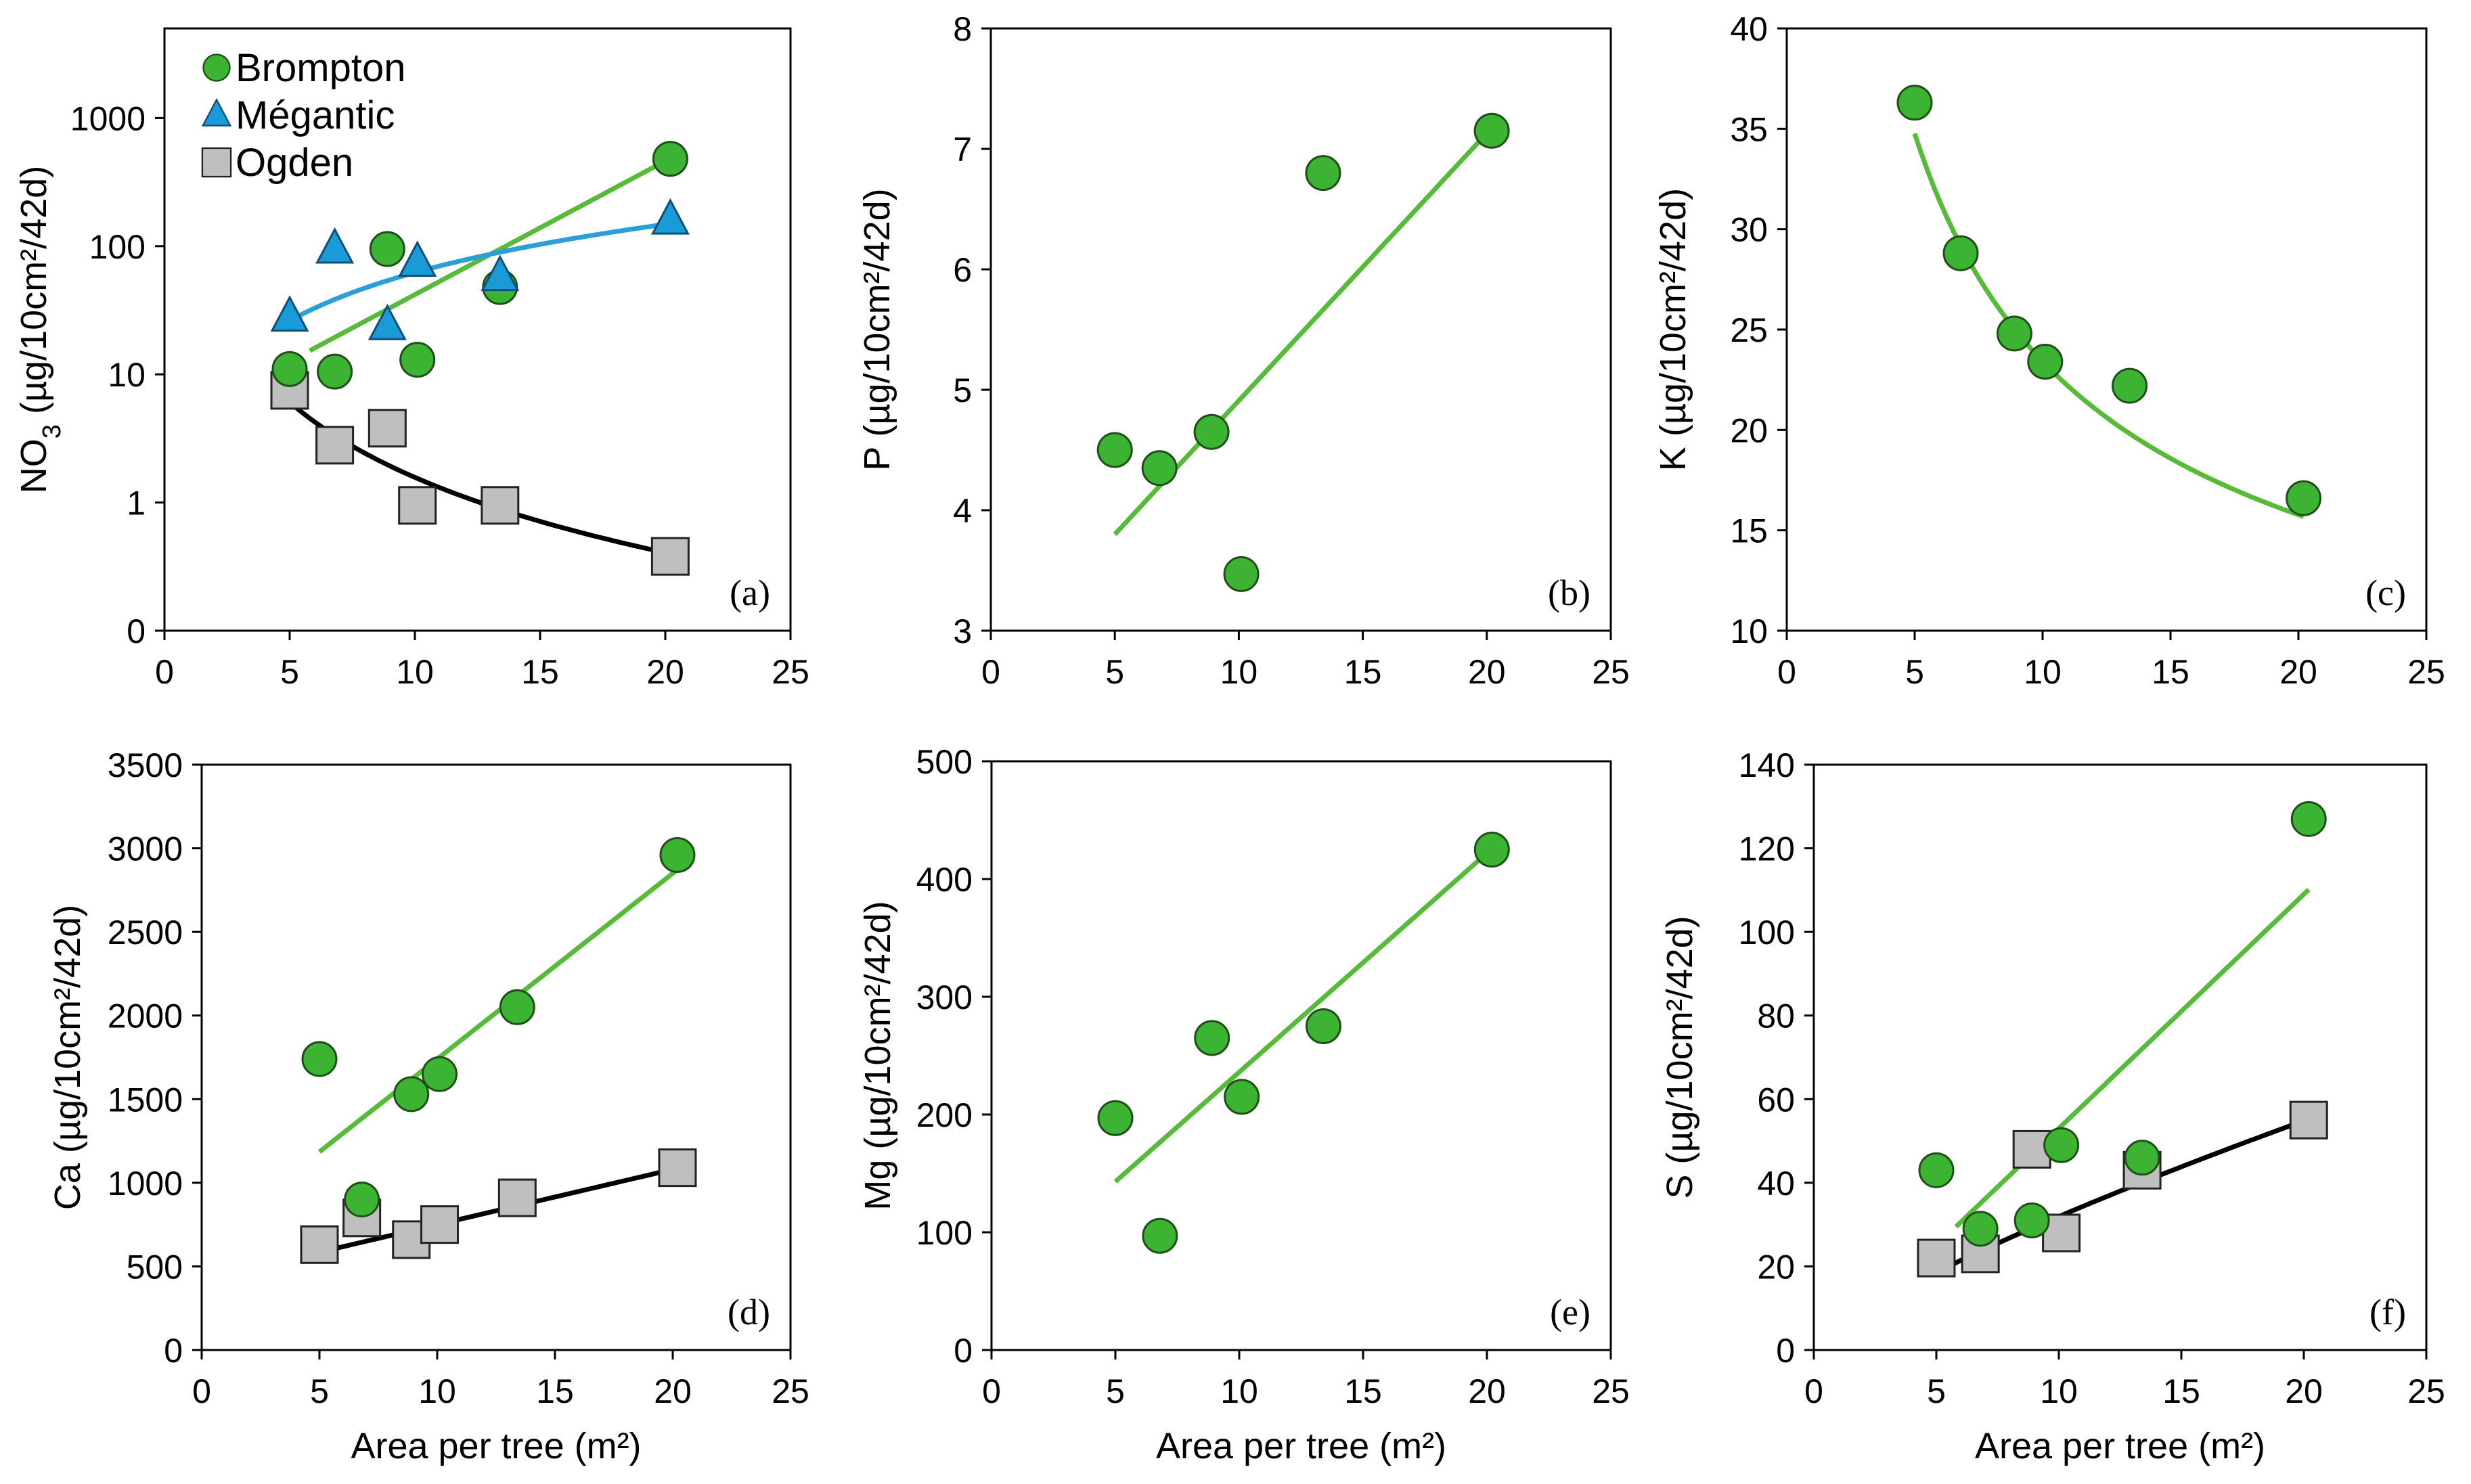 This screenshot has width=2471, height=1484. What do you see at coordinates (750, 592) in the screenshot?
I see `panel-label: (a)` at bounding box center [750, 592].